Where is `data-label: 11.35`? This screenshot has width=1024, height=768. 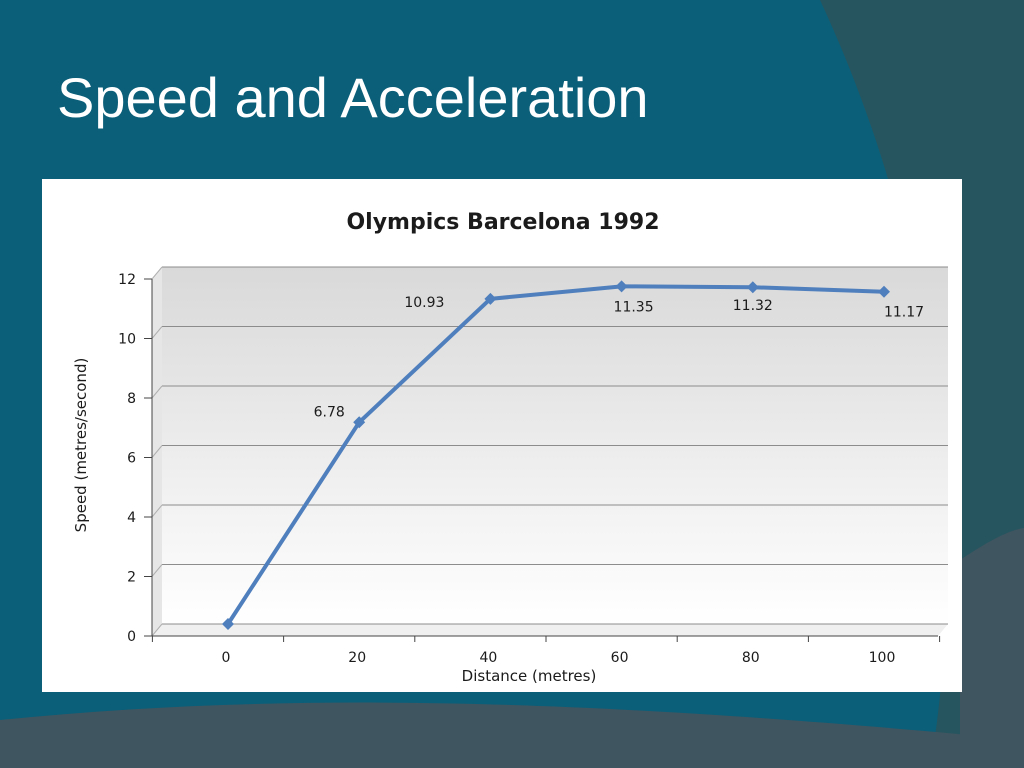
data-label: 11.35 is located at coordinates (634, 307).